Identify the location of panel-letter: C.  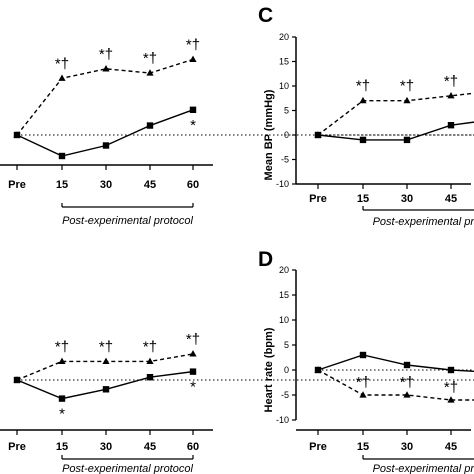
(265, 15).